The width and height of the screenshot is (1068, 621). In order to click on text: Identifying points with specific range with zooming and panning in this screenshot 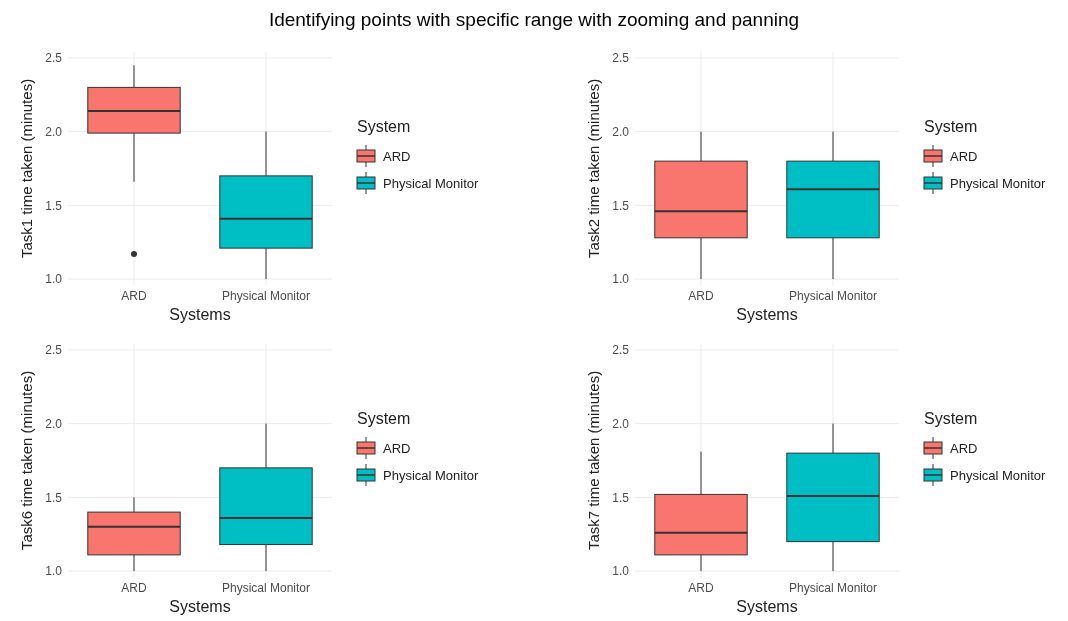, I will do `click(534, 19)`.